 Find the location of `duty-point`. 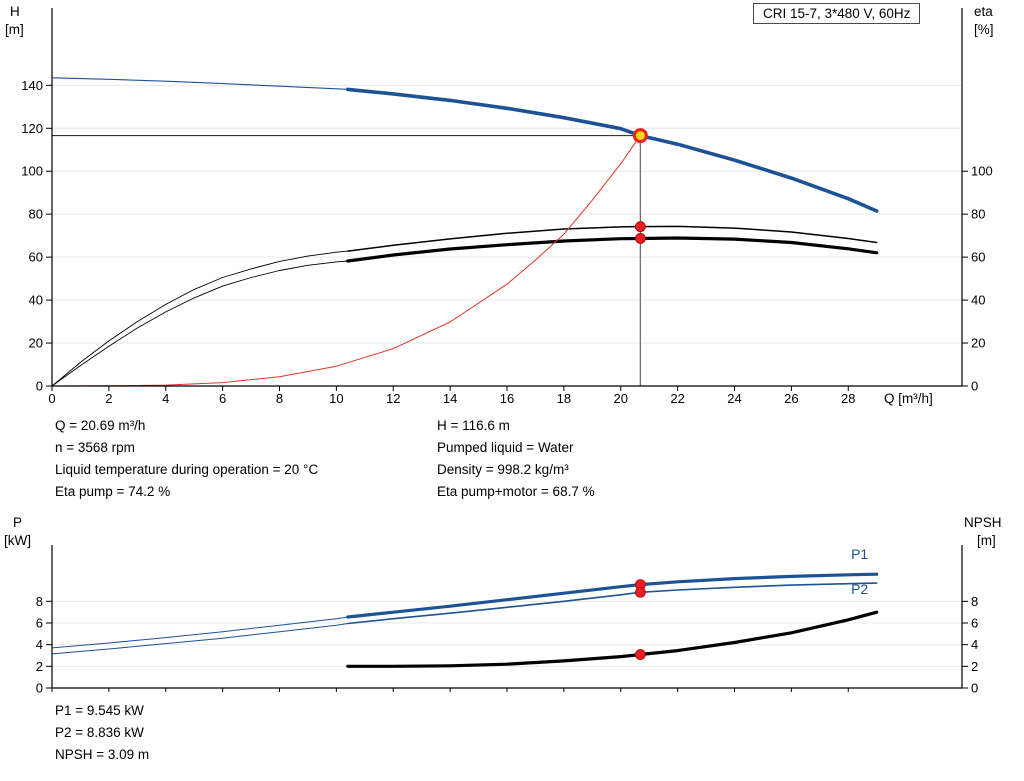

duty-point is located at coordinates (640, 136).